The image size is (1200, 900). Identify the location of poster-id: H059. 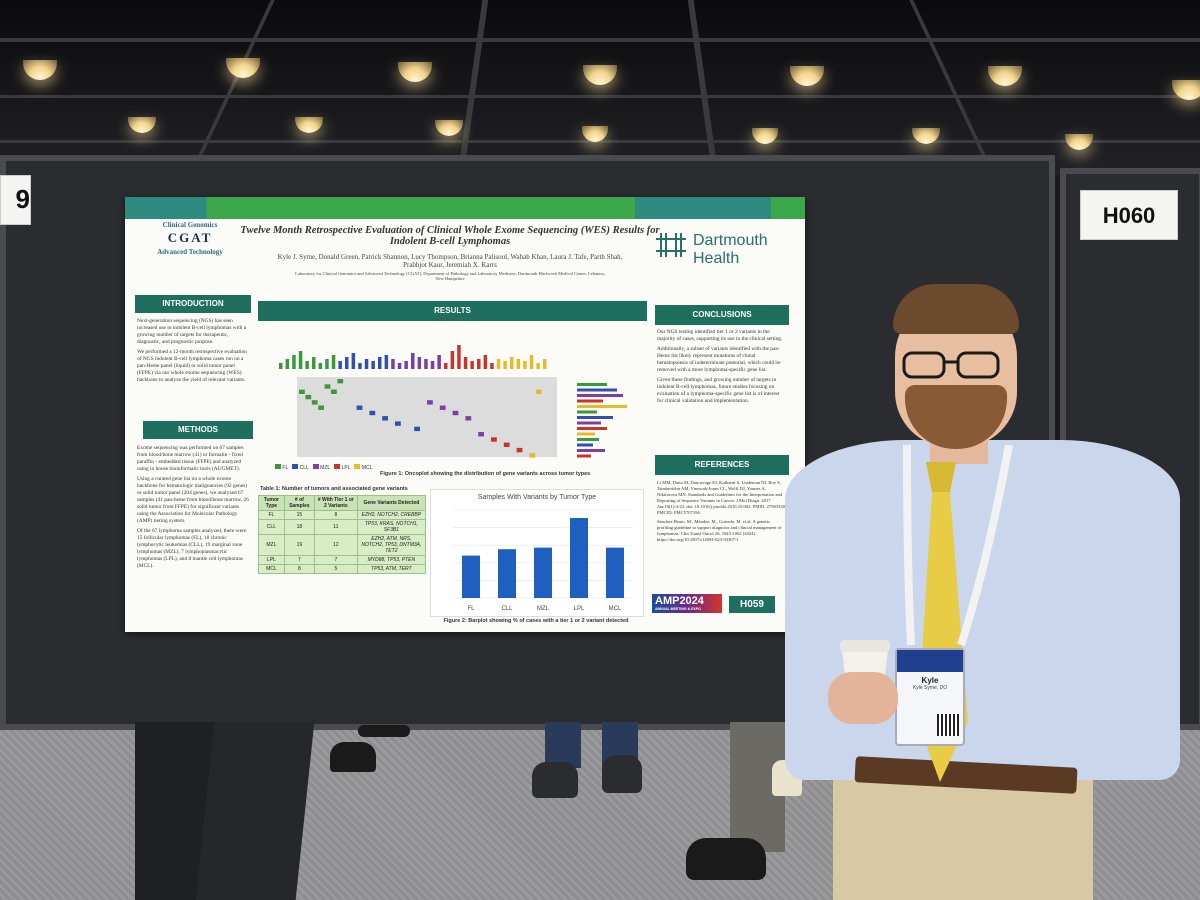
(752, 604).